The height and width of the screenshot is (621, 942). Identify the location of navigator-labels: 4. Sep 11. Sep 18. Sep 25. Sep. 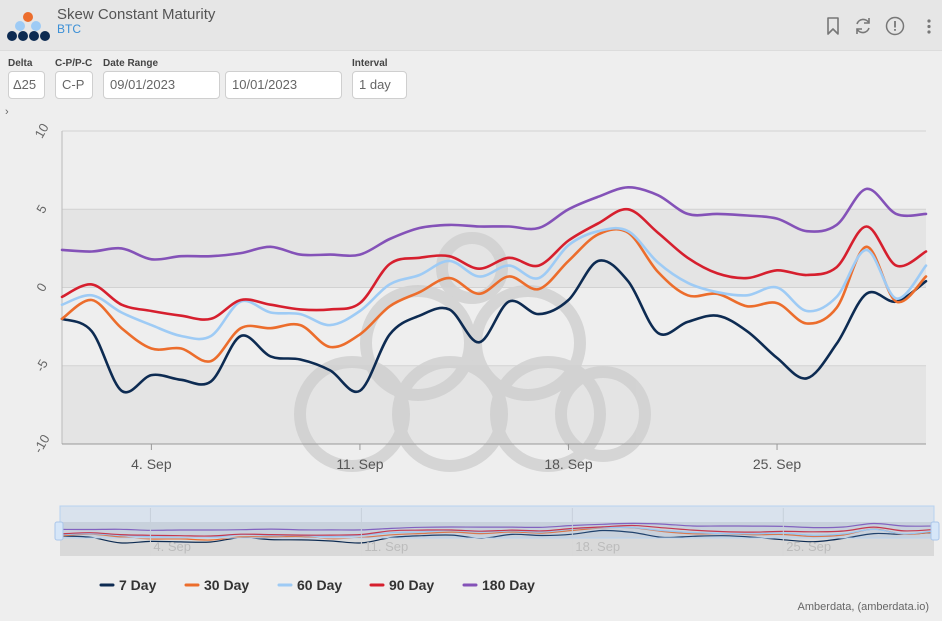
(490, 532).